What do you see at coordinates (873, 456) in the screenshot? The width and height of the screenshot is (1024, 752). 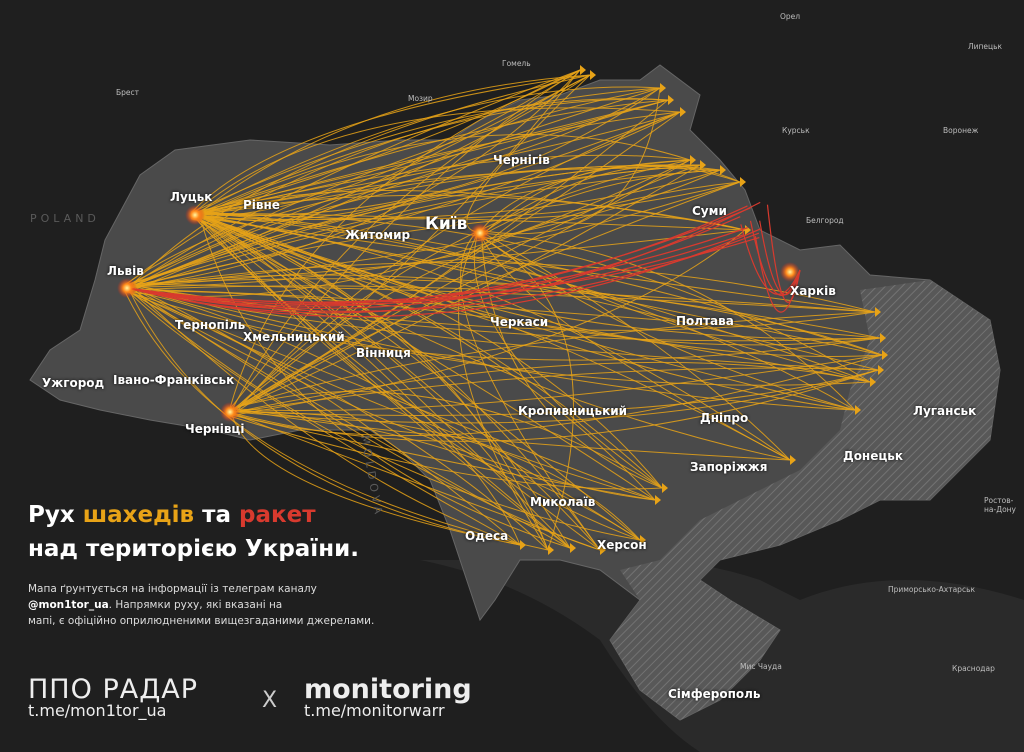 I see `city-label: Донецьк` at bounding box center [873, 456].